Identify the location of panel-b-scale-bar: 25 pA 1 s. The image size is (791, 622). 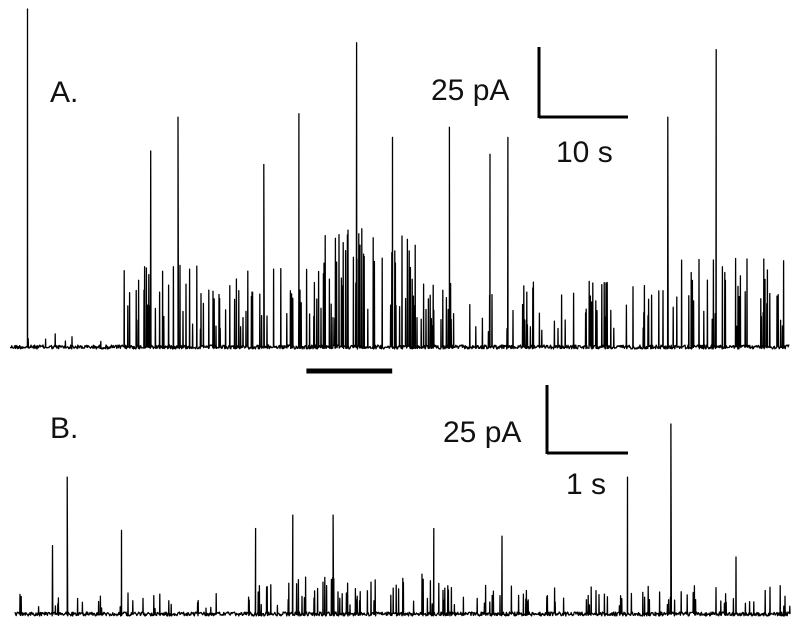
(535, 443).